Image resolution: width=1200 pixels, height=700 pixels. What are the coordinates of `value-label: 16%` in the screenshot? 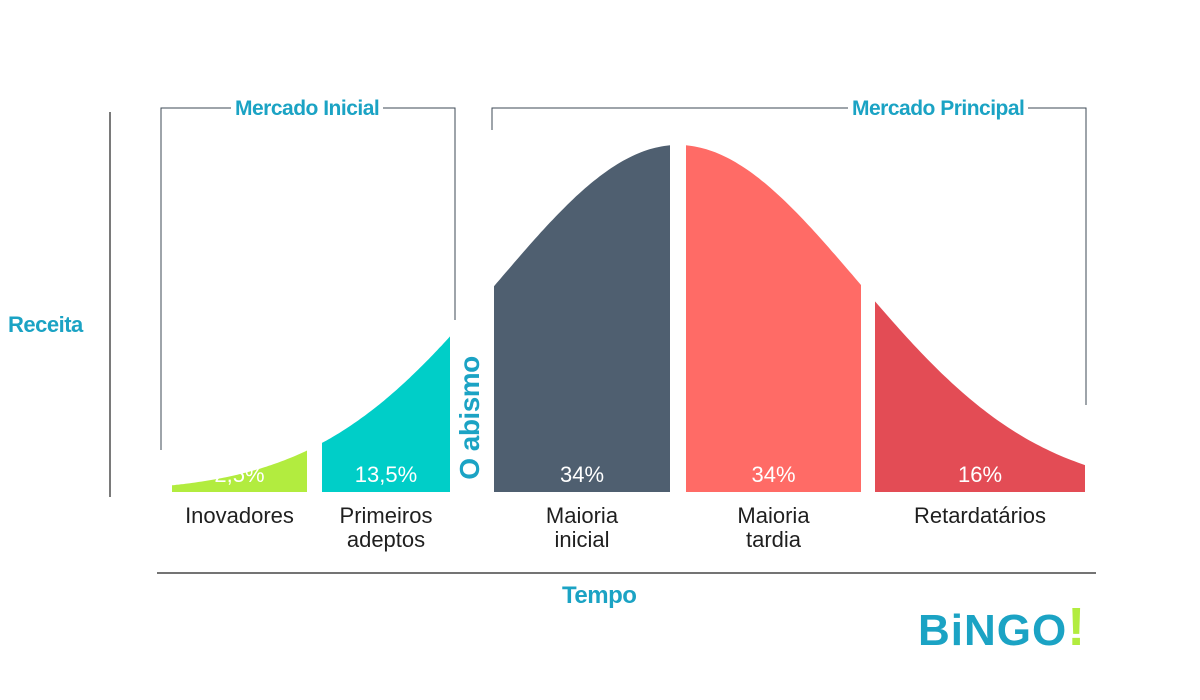 It's located at (980, 474).